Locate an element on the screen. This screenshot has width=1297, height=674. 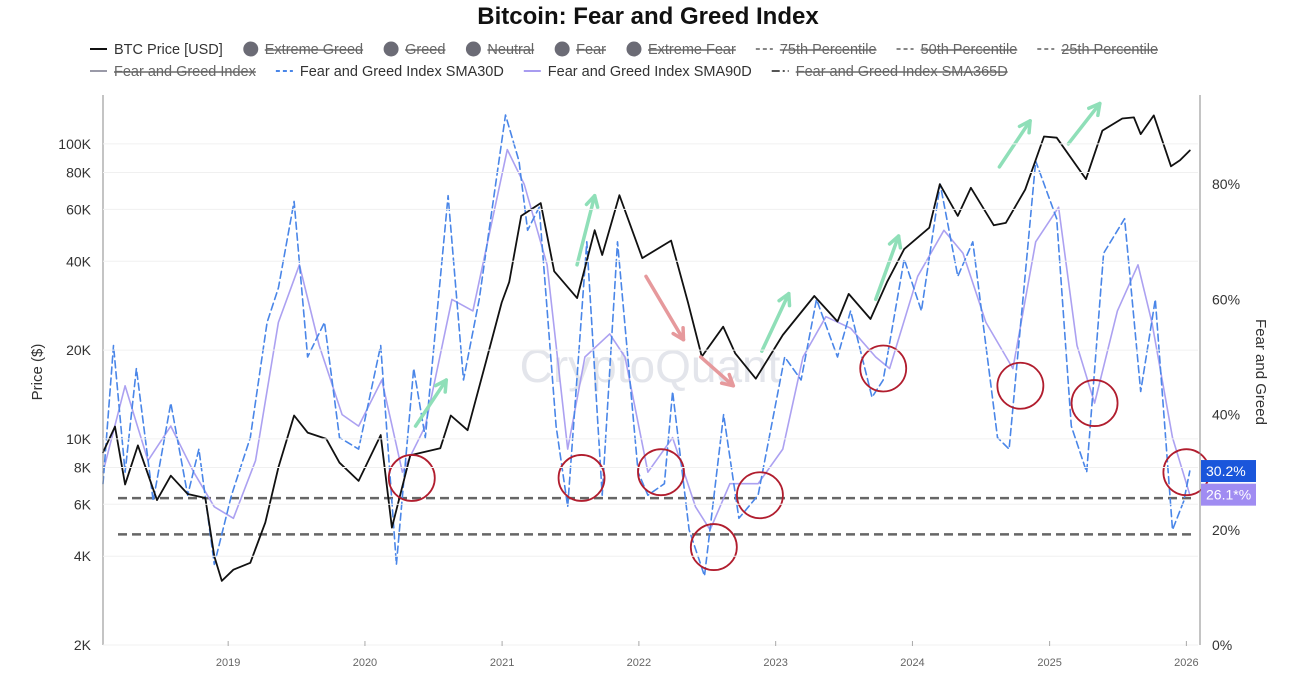
legend-item: Fear and Greed Index SMA90D is located at coordinates (637, 72).